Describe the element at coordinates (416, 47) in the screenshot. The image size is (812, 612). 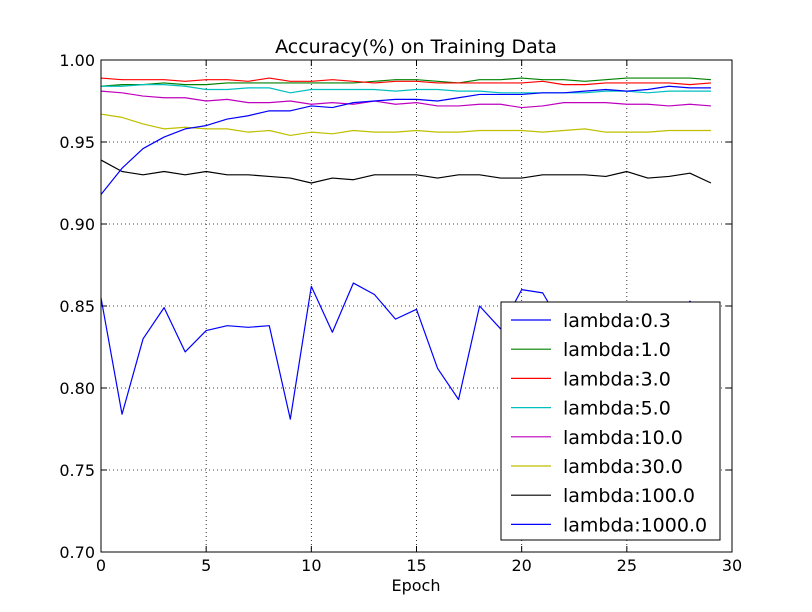
I see `chart-title: Accuracy(%) on Training Data` at that location.